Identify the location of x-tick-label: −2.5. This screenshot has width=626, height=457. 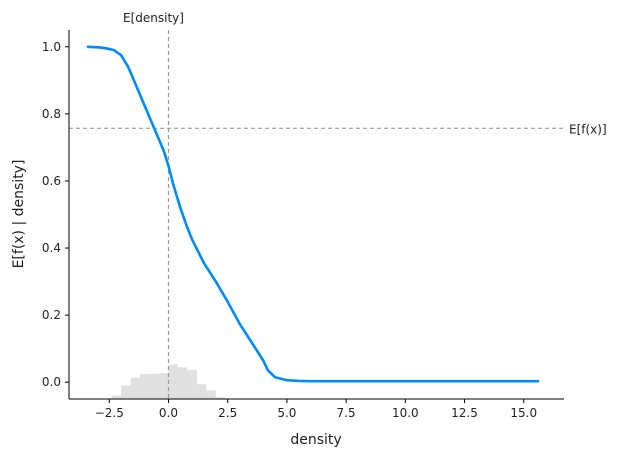
(109, 413).